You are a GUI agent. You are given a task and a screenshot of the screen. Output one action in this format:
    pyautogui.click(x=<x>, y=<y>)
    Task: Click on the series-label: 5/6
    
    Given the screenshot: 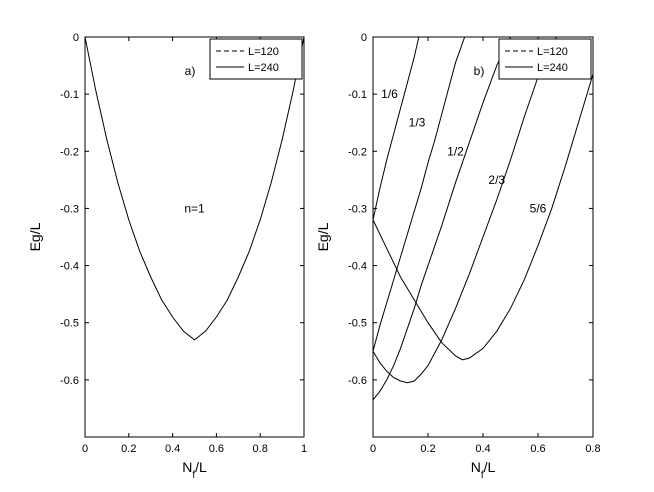 What is the action you would take?
    pyautogui.click(x=538, y=208)
    